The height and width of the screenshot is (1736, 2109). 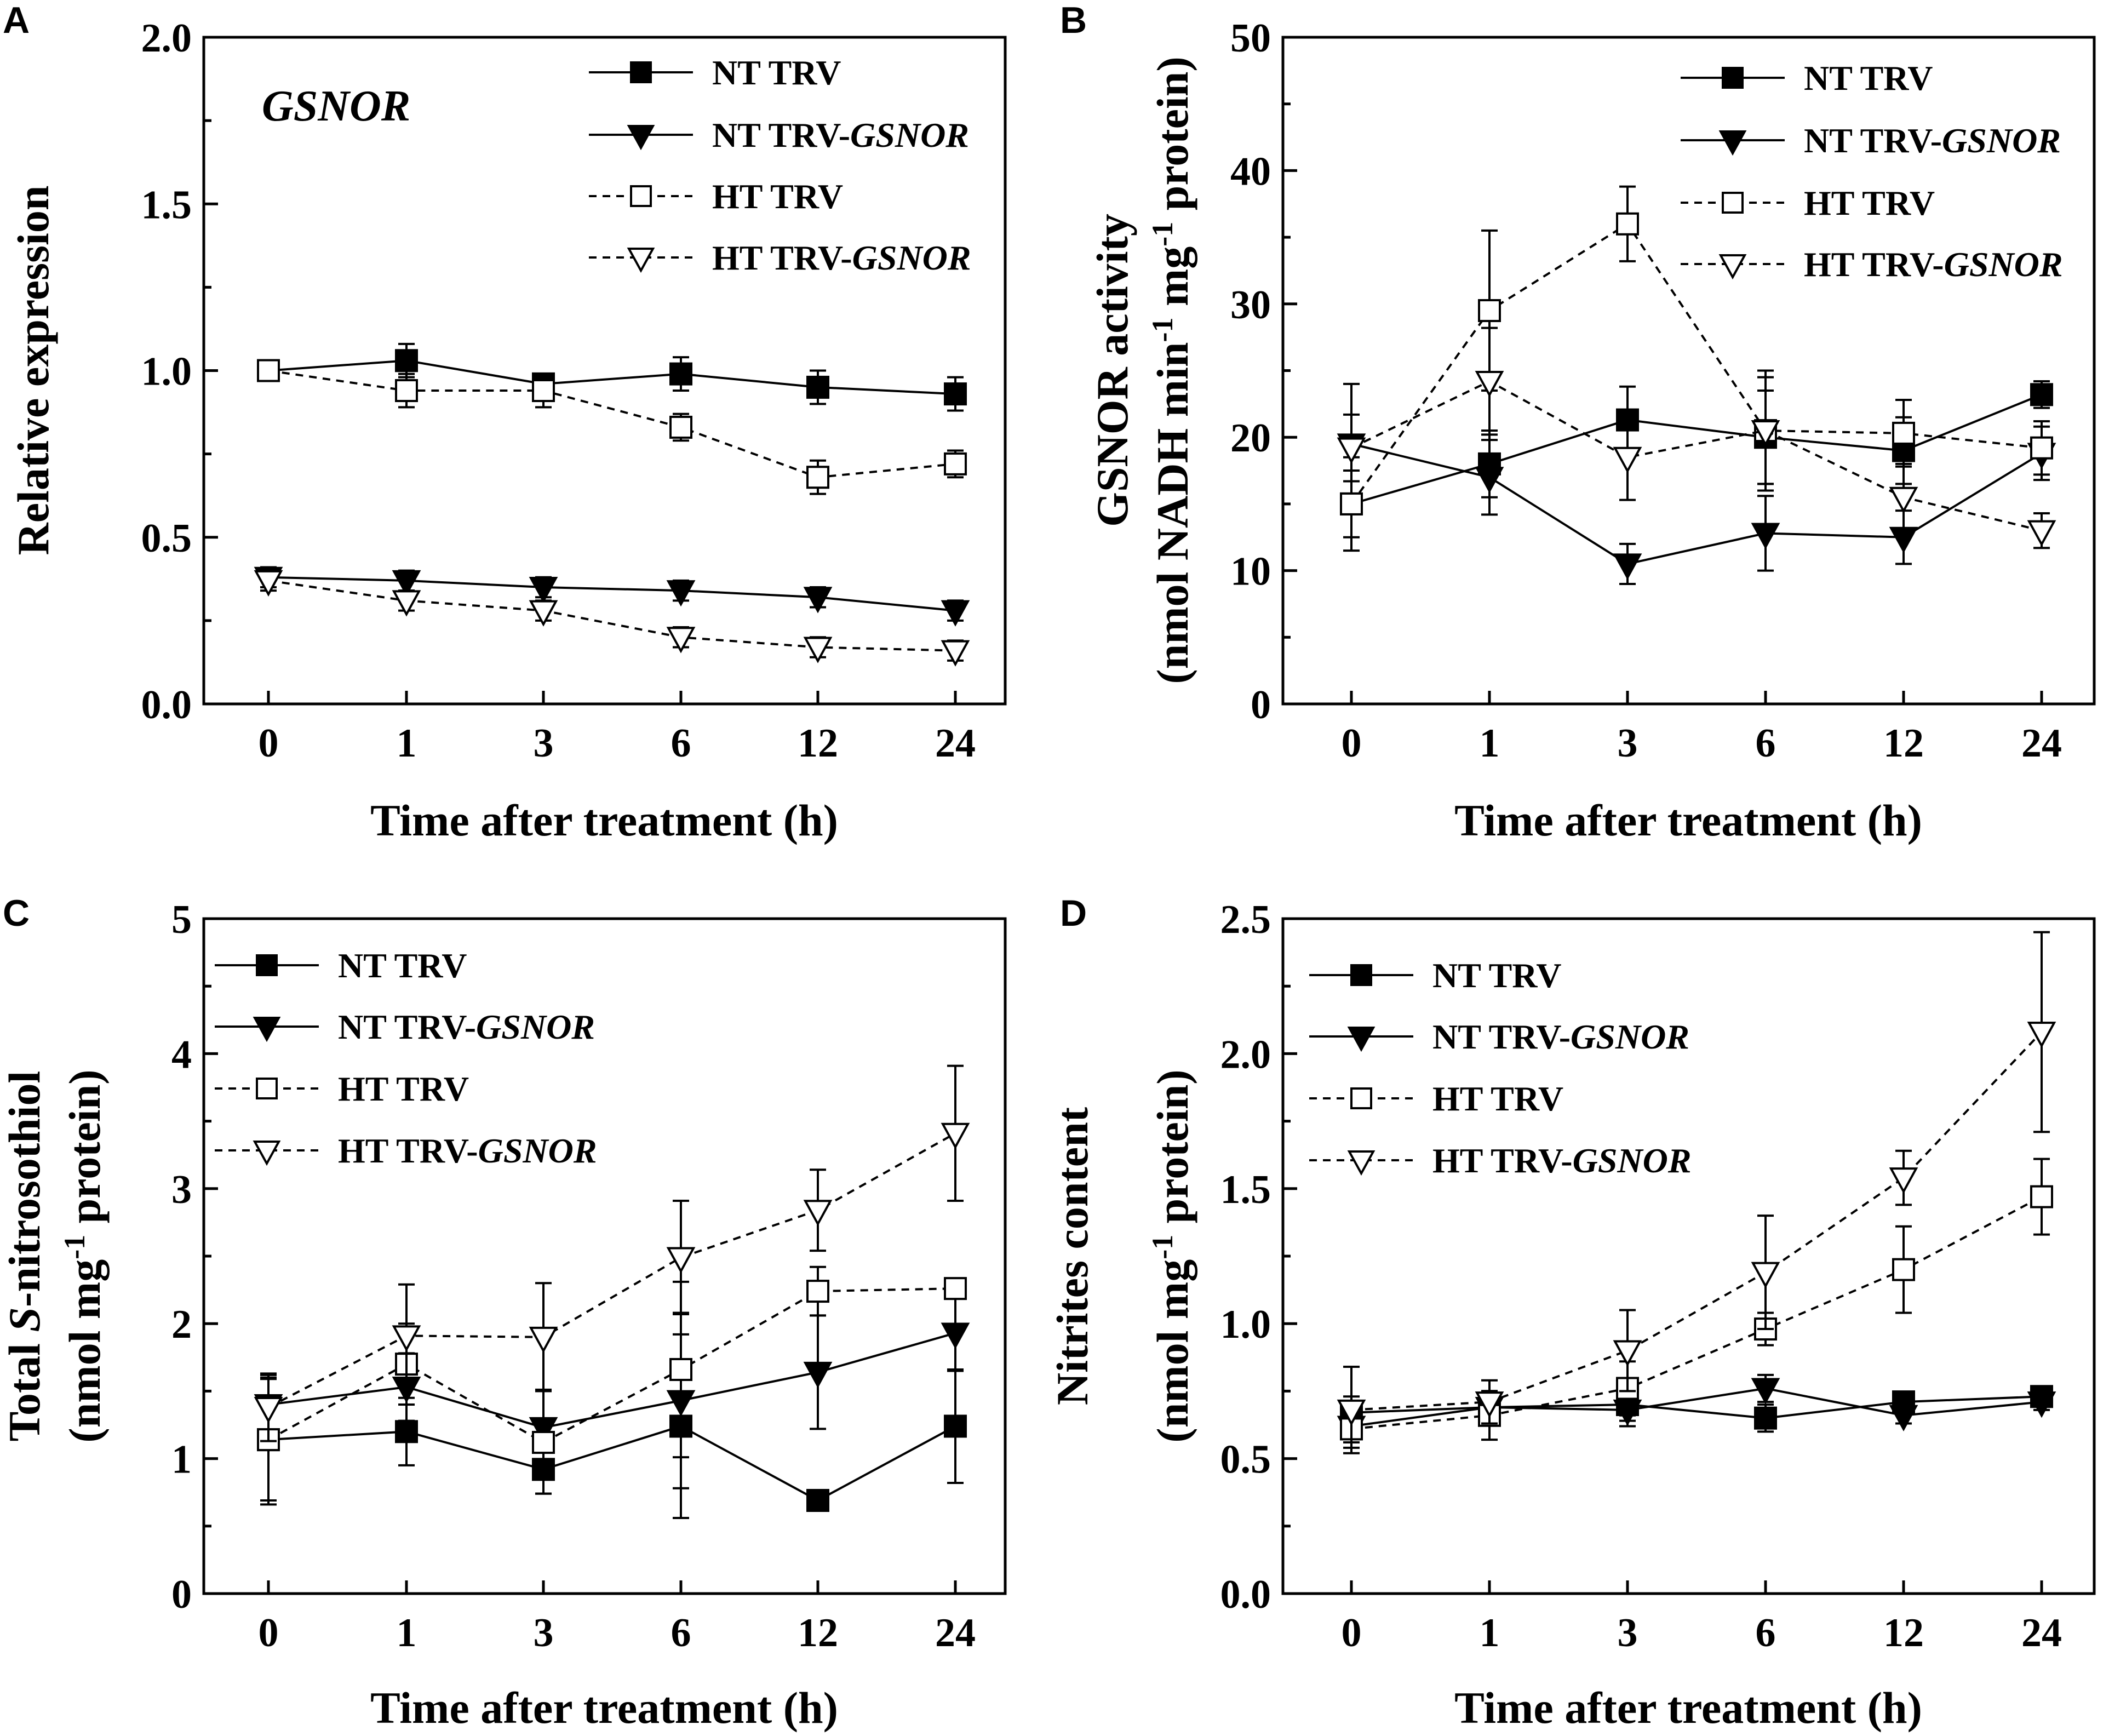 What do you see at coordinates (1628, 743) in the screenshot?
I see `x-tick-label-b: 3` at bounding box center [1628, 743].